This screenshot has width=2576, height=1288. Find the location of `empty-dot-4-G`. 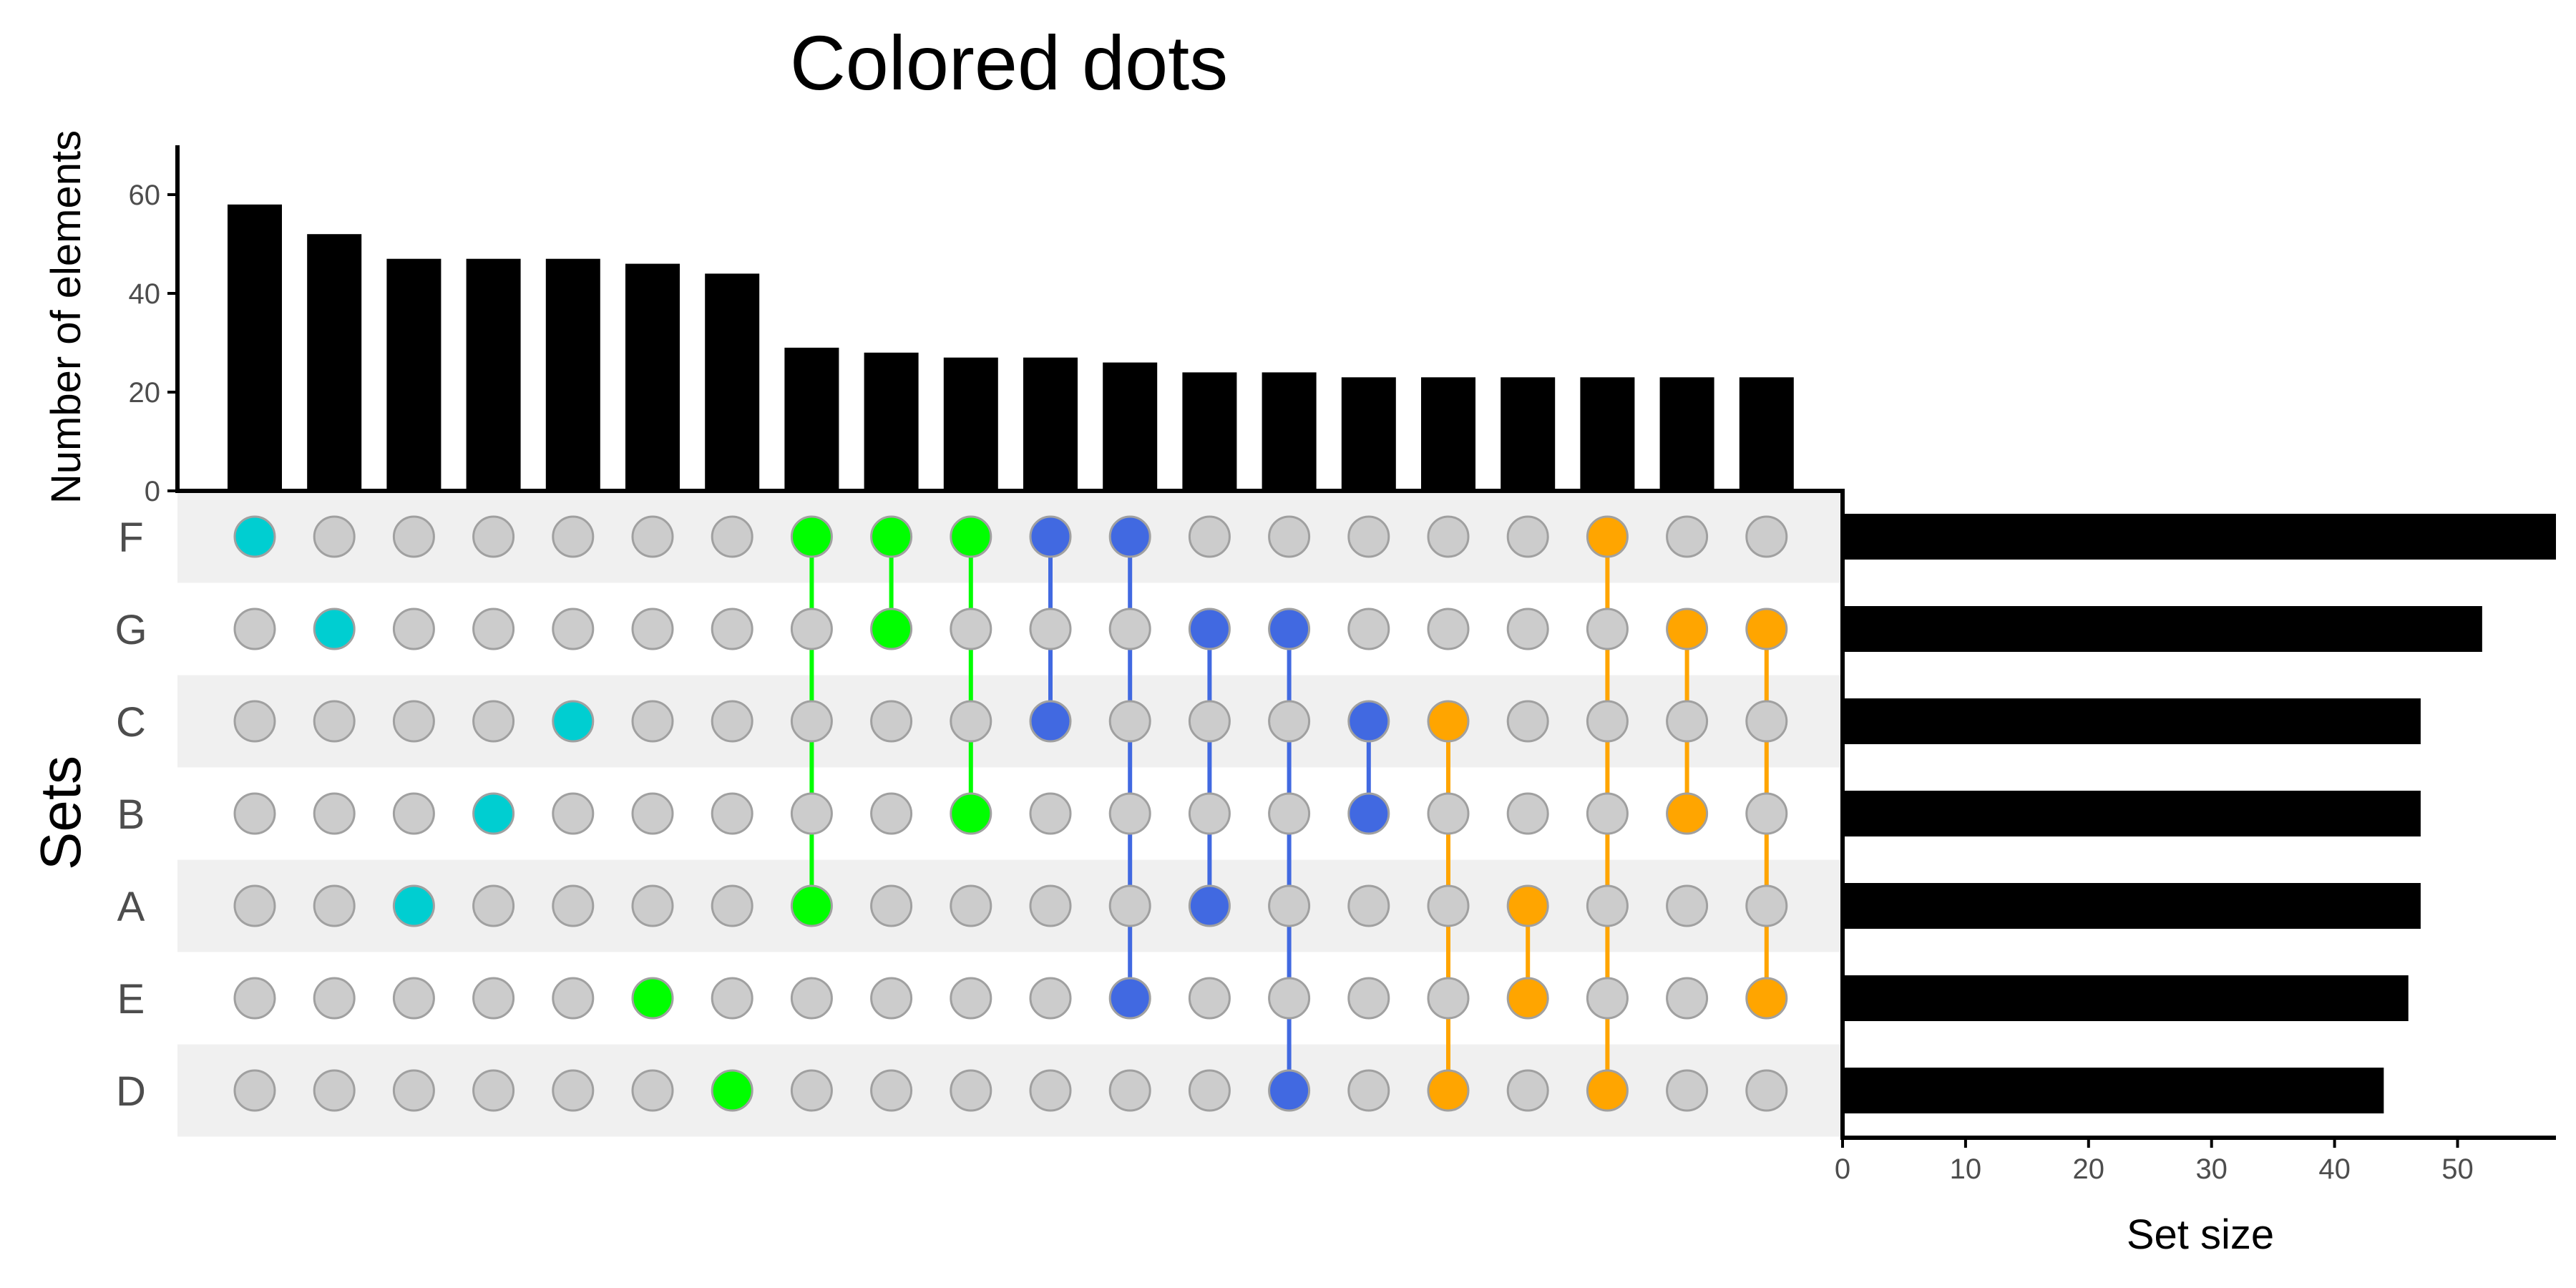

empty-dot-4-G is located at coordinates (493, 629).